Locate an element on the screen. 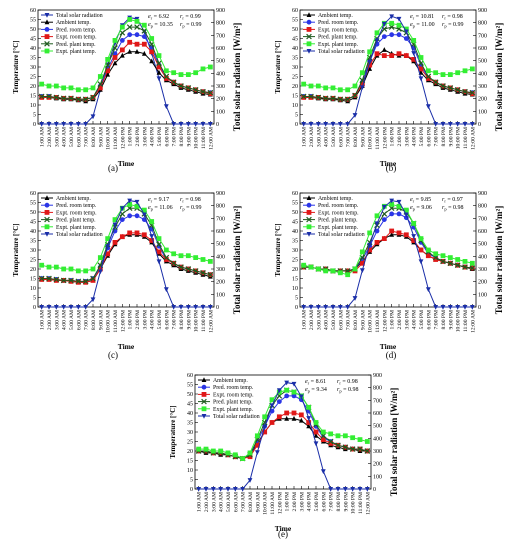 This screenshot has width=514, height=550. x-tick-label: 11:00 AM is located at coordinates (273, 503).